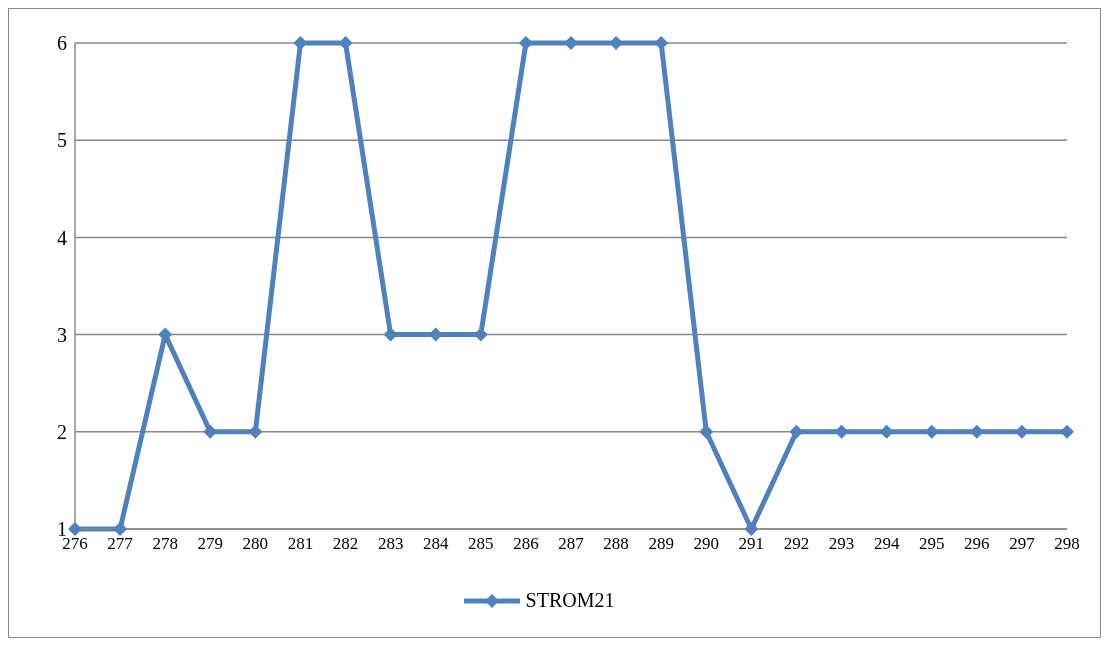 This screenshot has height=649, width=1109. I want to click on y-tick-label: 5, so click(62, 140).